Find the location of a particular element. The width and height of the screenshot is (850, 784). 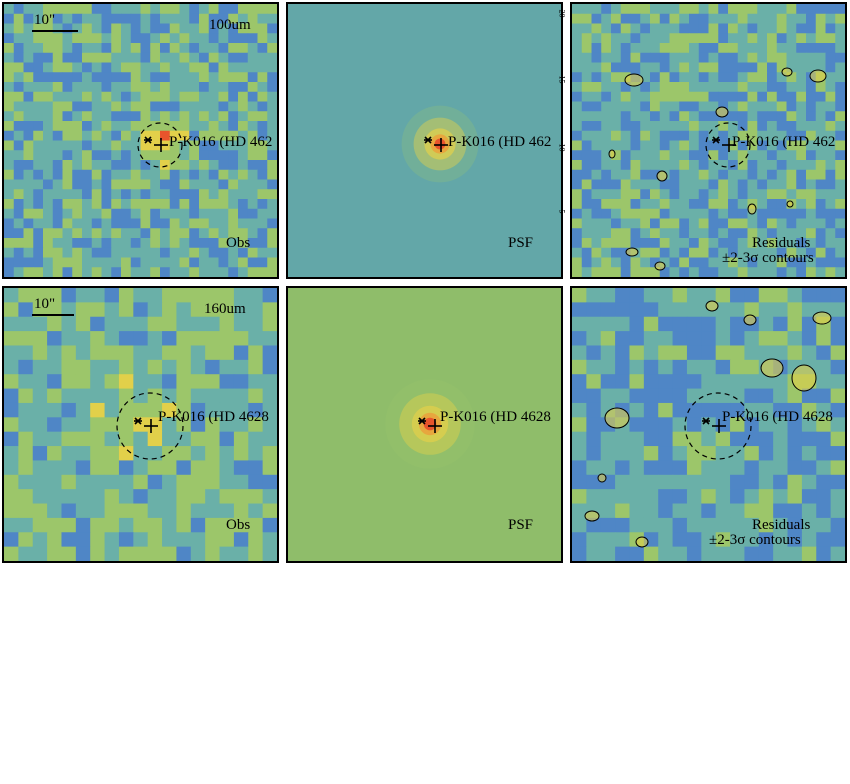

panel-100um-residuals: P-K016 (HD 462 Residuals ±2-3σ contours is located at coordinates (708, 140).